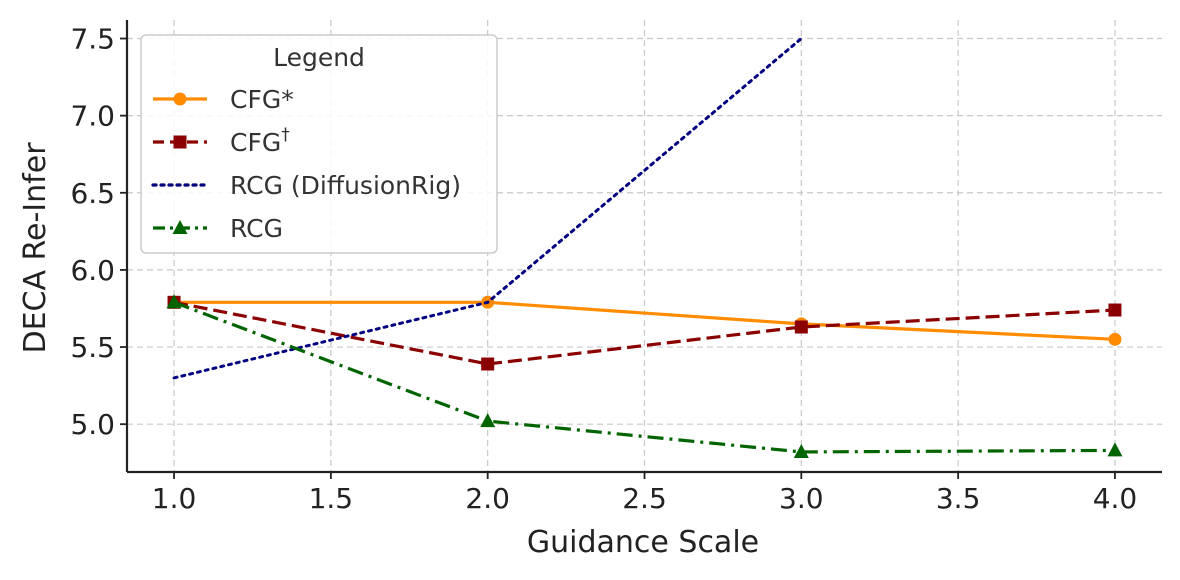 The height and width of the screenshot is (580, 1180). I want to click on legend: Legend CFG* CFG† RCG (DiffusionRig) RCG, so click(319, 144).